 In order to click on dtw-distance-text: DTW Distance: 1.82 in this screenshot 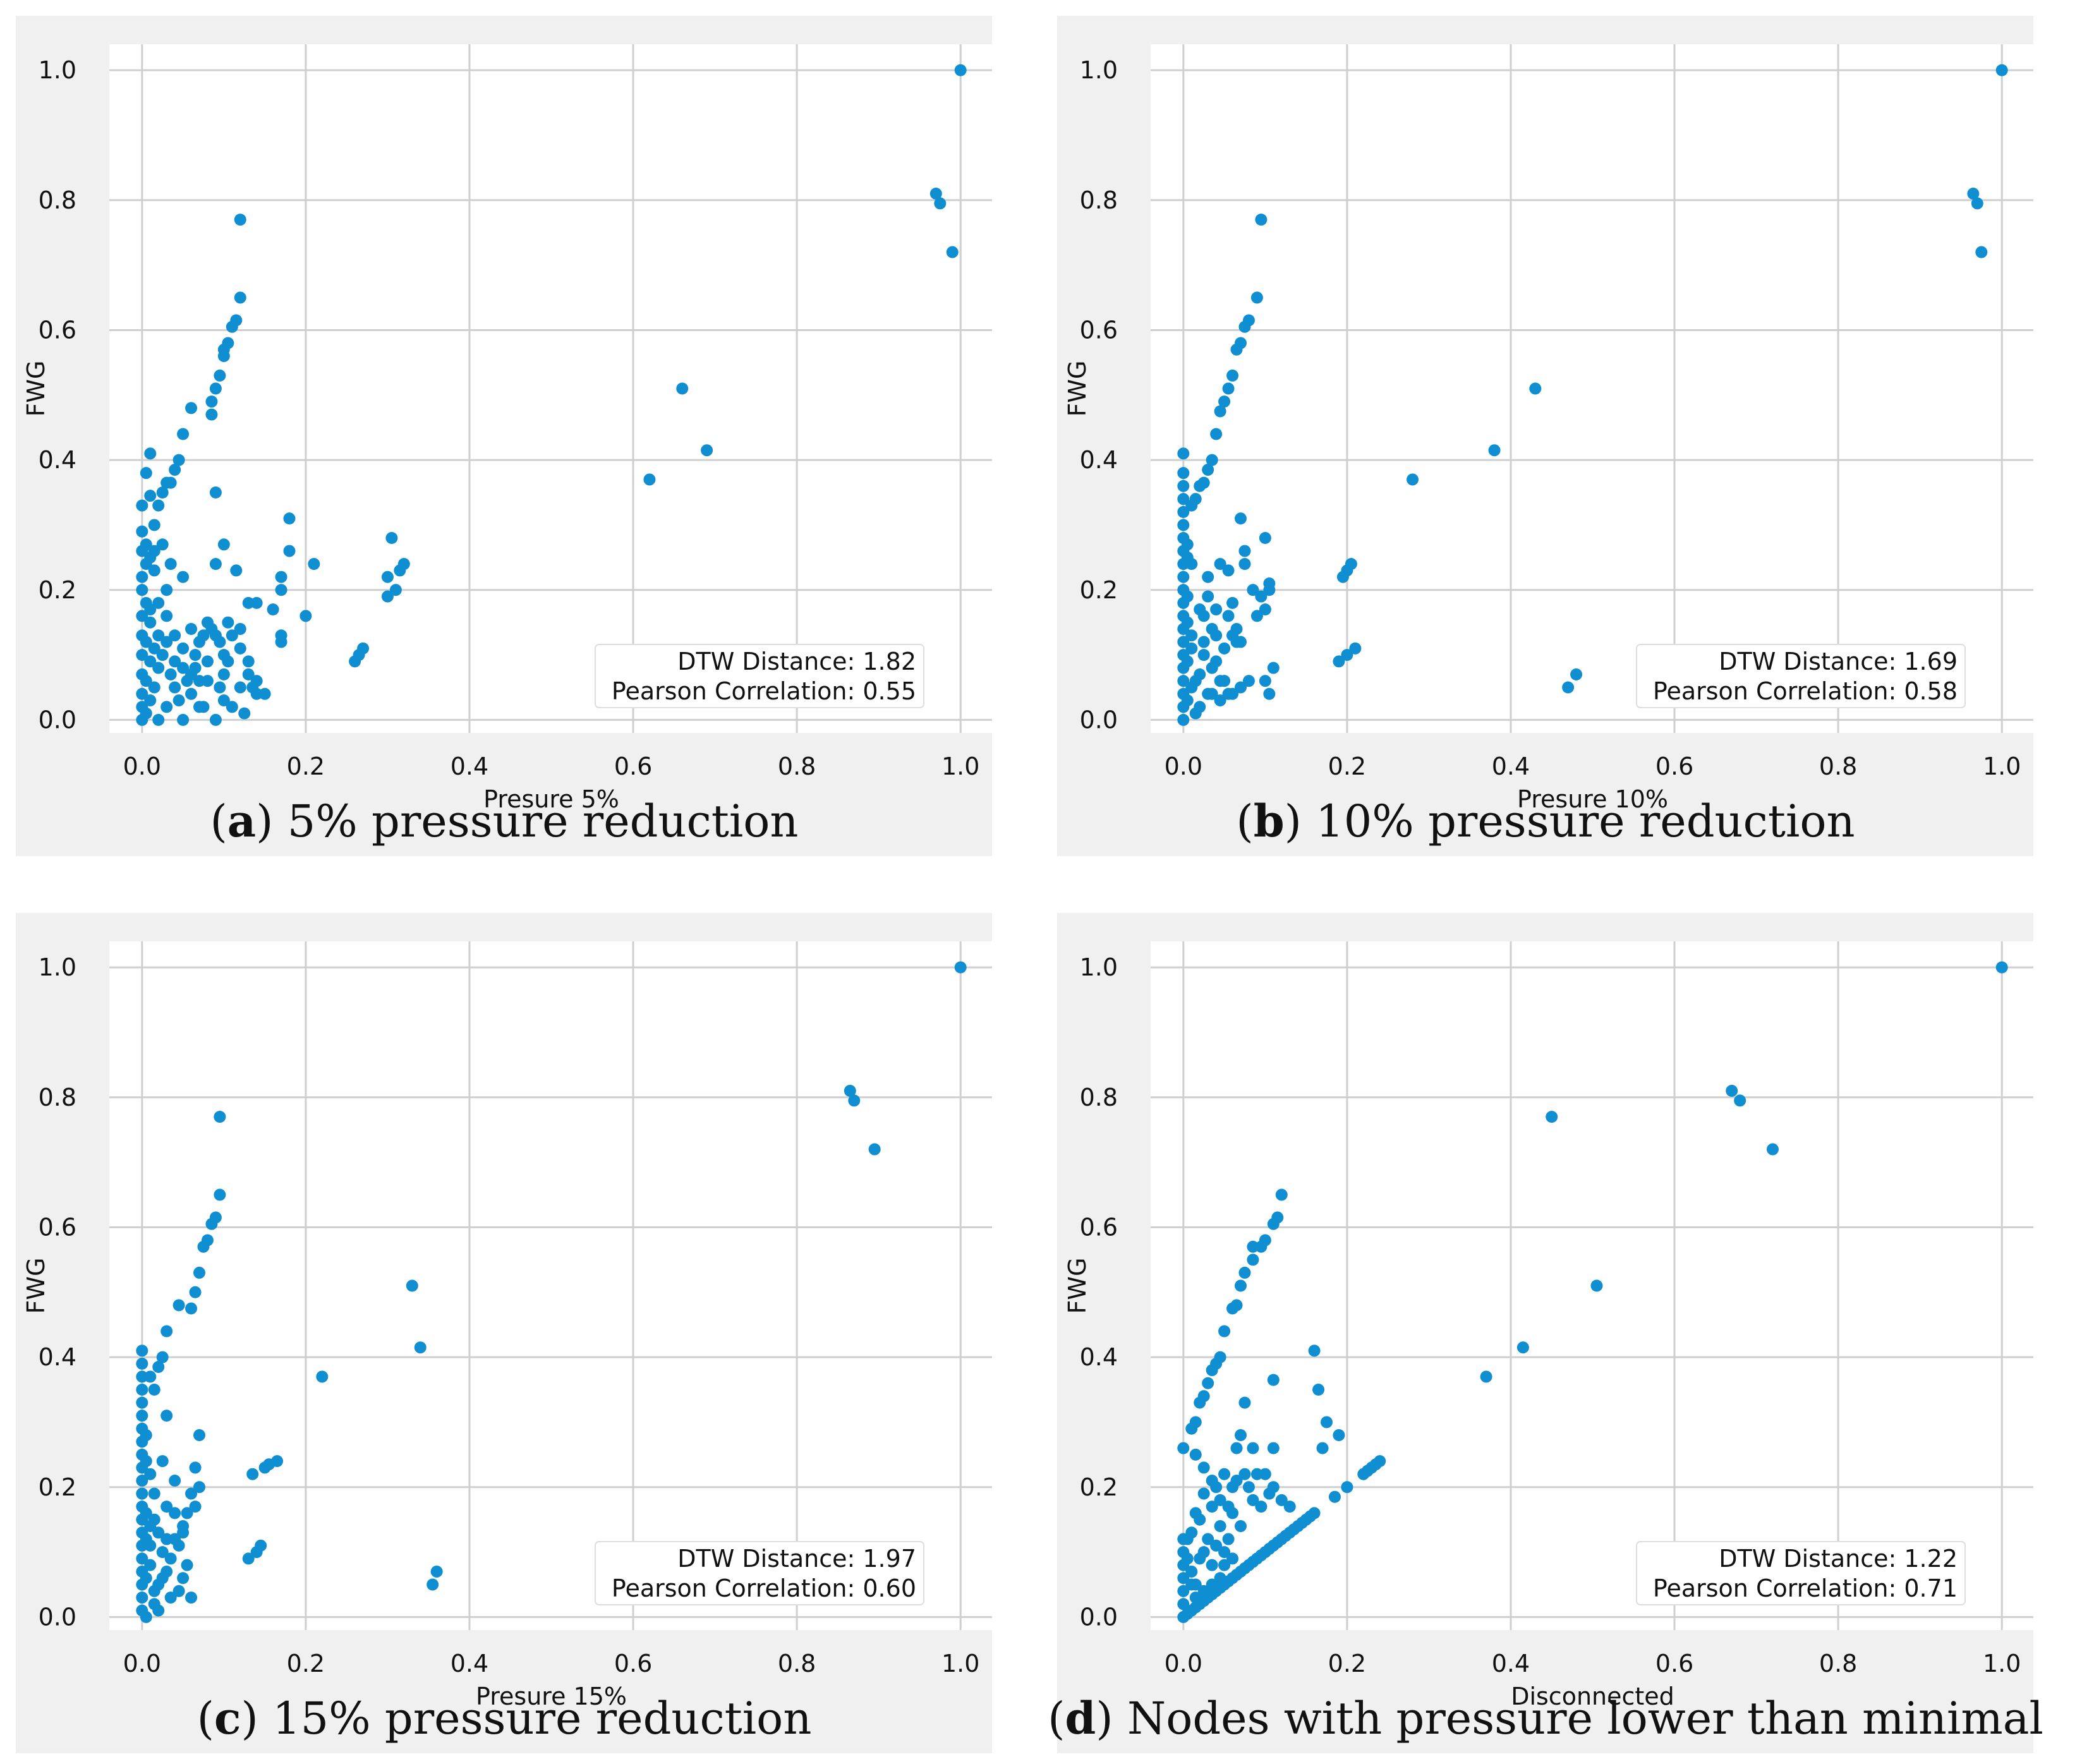, I will do `click(796, 661)`.